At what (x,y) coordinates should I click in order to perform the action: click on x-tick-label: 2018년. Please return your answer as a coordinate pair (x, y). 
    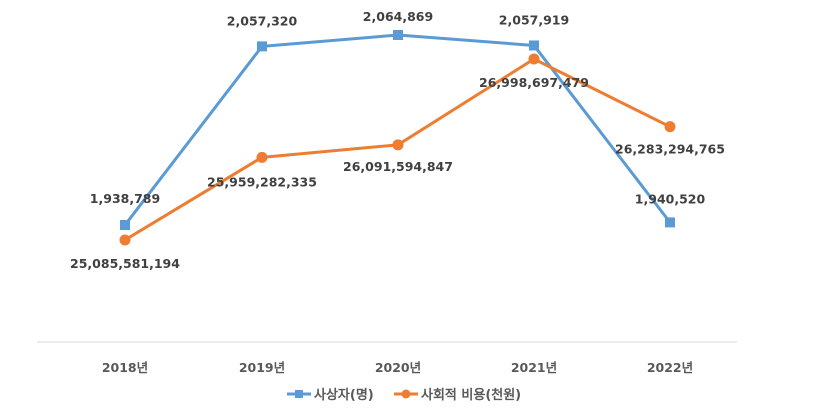
    Looking at the image, I should click on (125, 367).